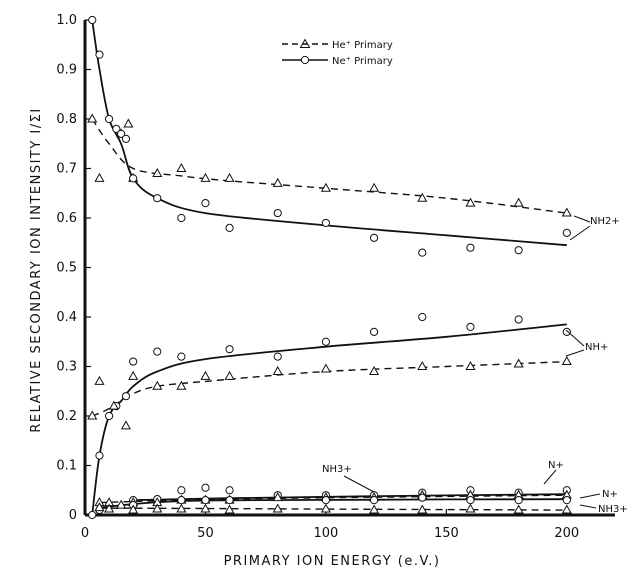  I want to click on x-tick-label: 200, so click(566, 533).